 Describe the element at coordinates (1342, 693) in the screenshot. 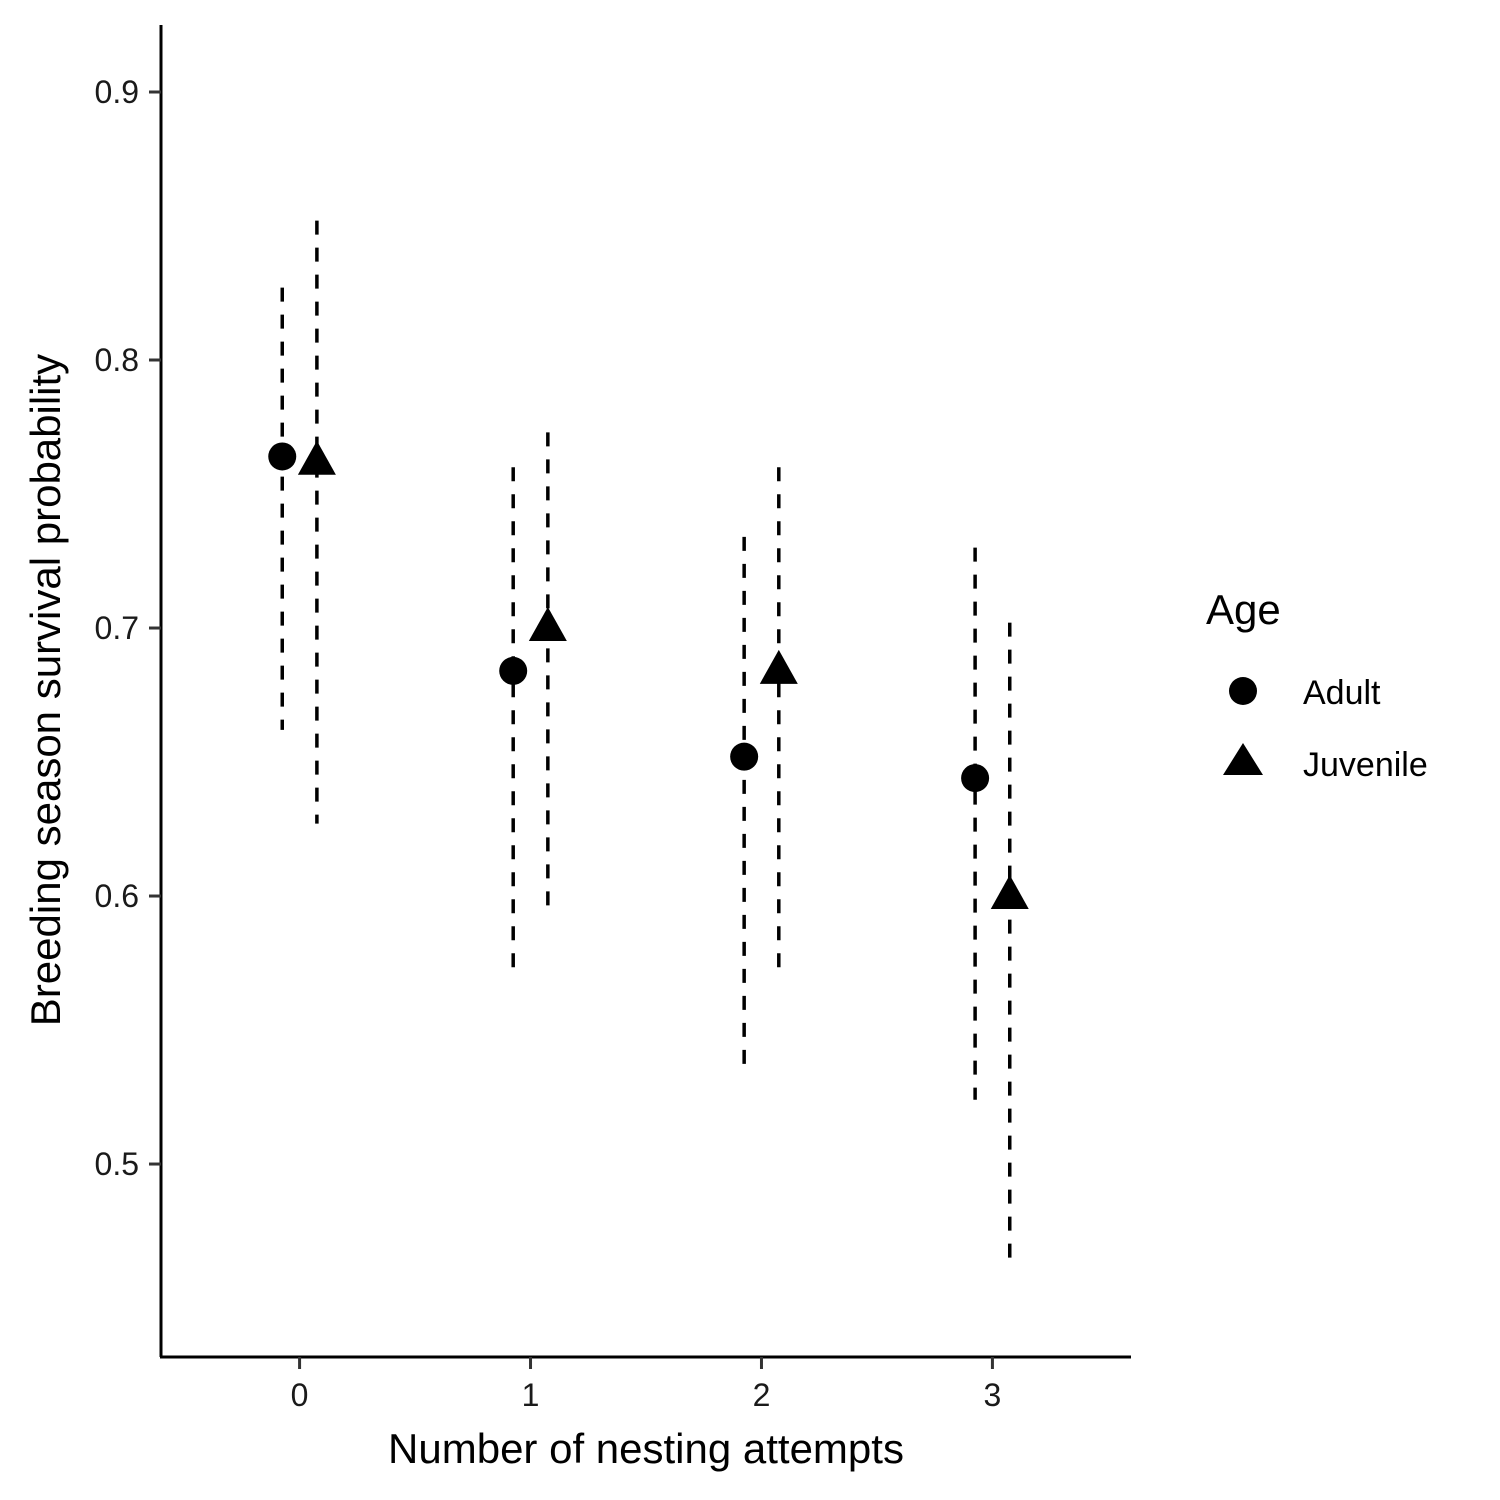

I see `legend-label-adult: Adult` at that location.